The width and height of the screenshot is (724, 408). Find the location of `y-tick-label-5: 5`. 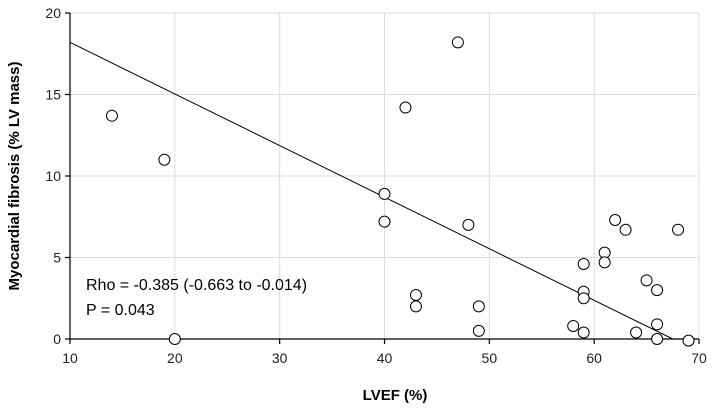

y-tick-label-5: 5 is located at coordinates (57, 258).